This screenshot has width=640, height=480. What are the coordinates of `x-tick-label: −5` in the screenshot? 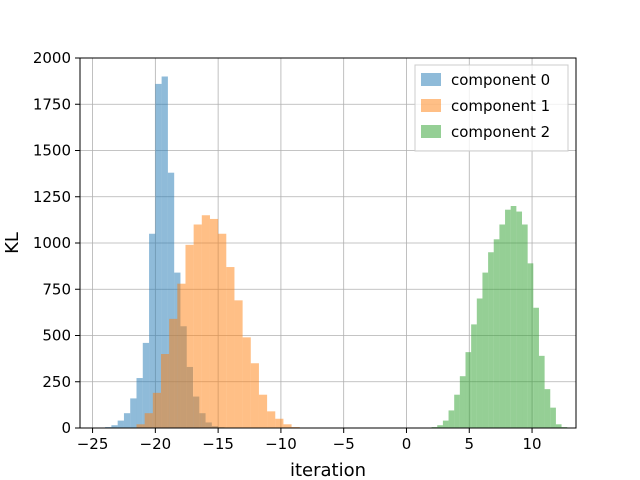 It's located at (344, 444).